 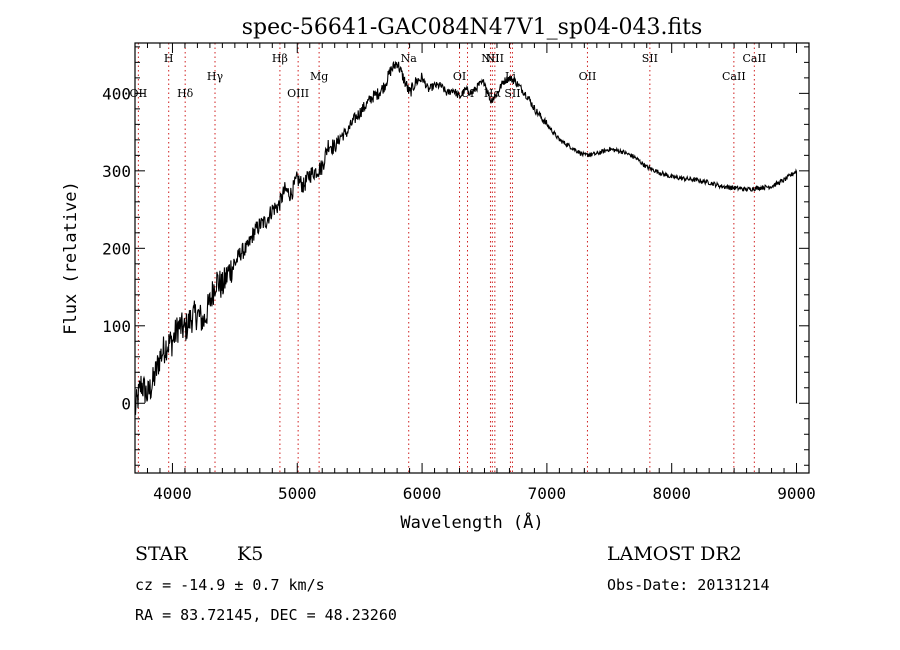 I want to click on coordinates-readout: RA = 83.72145, DEC = 48.23260, so click(x=266, y=615).